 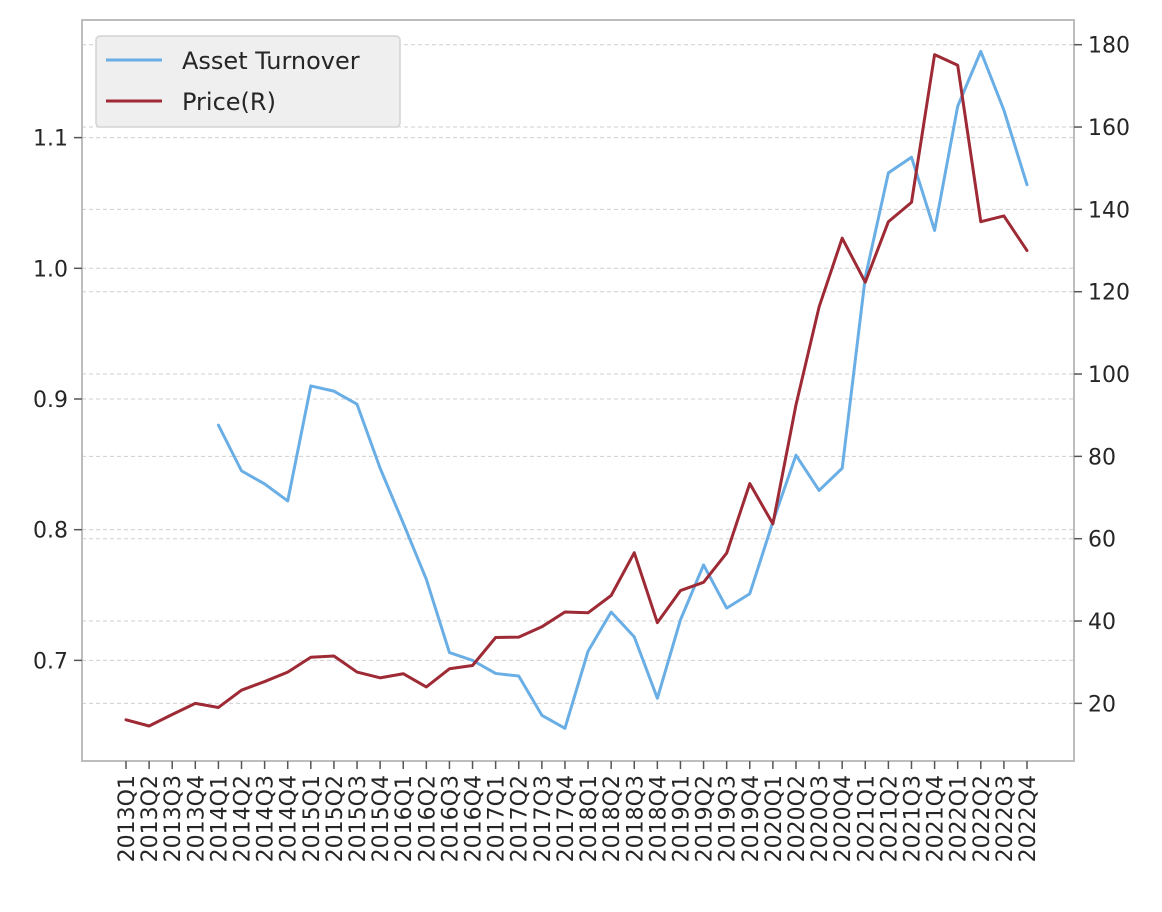 What do you see at coordinates (219, 818) in the screenshot?
I see `x-tick-label: 2014Q1` at bounding box center [219, 818].